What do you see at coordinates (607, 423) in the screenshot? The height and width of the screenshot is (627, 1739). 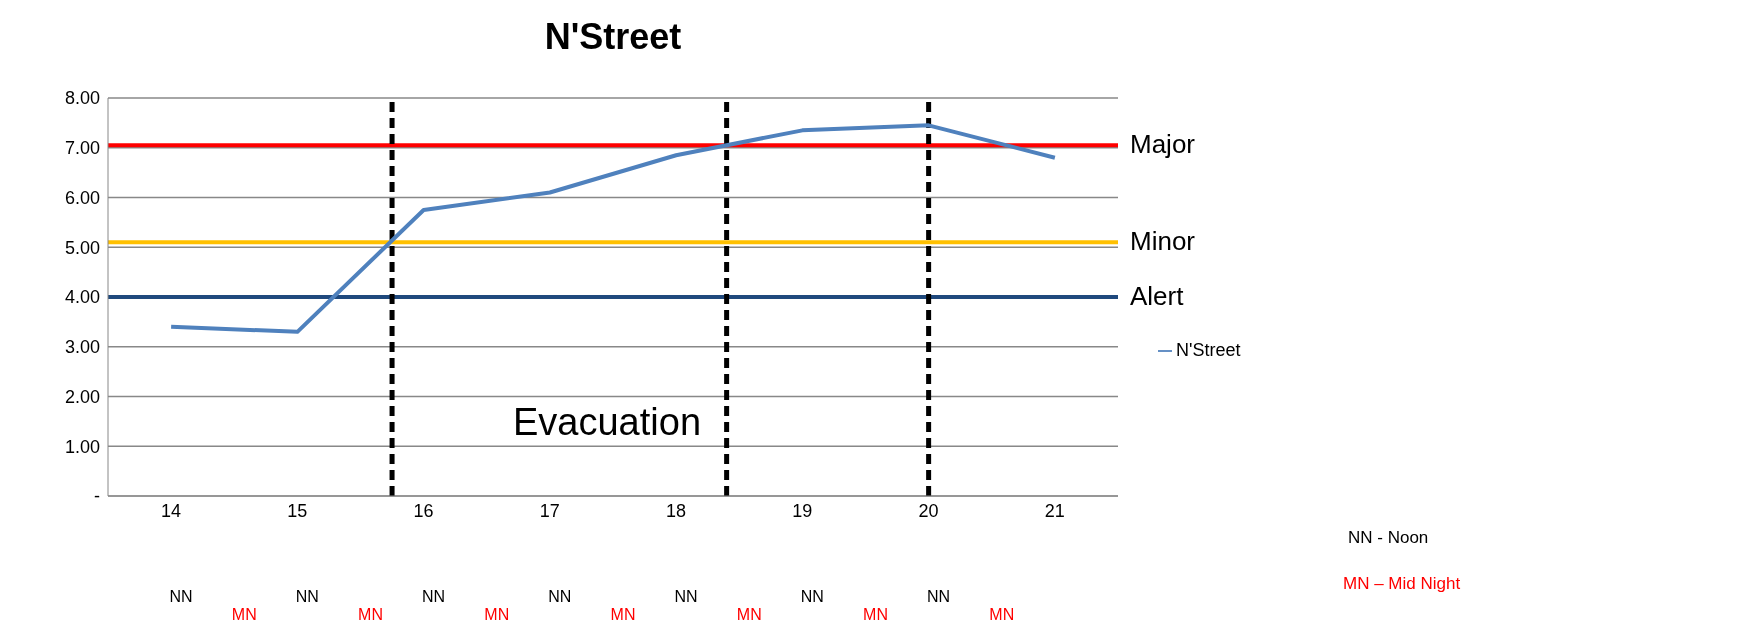 I see `annotation: Evacuation` at bounding box center [607, 423].